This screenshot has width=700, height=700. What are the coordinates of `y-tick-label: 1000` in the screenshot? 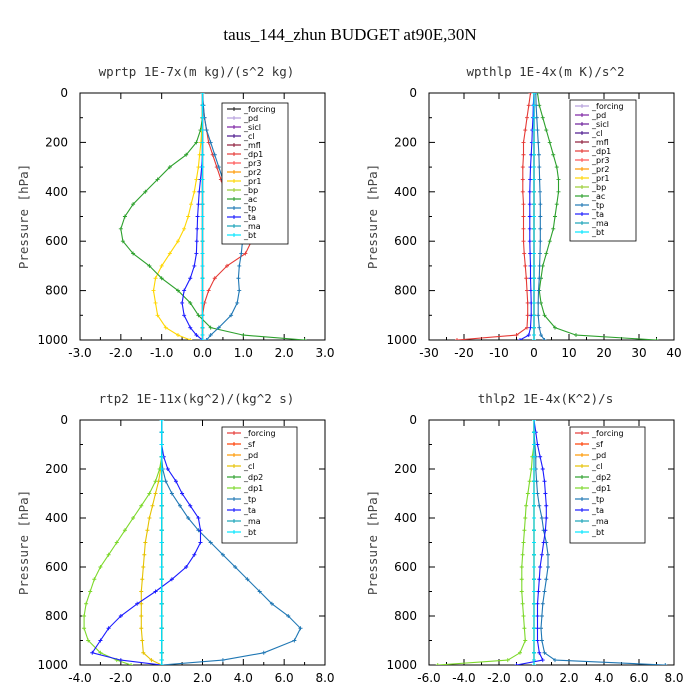 It's located at (401, 340).